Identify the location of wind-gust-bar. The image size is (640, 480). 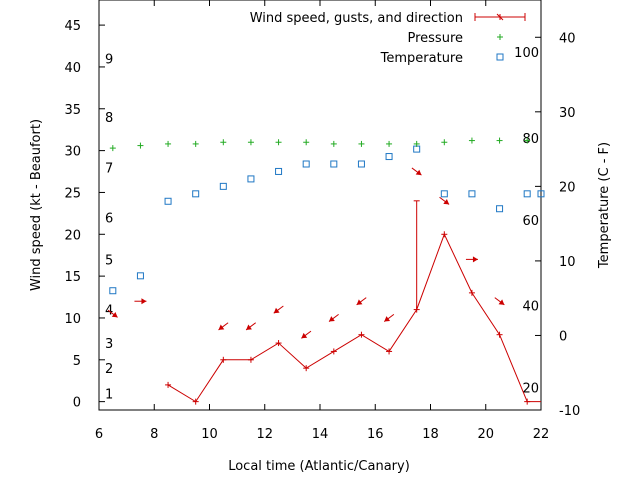
(416, 255).